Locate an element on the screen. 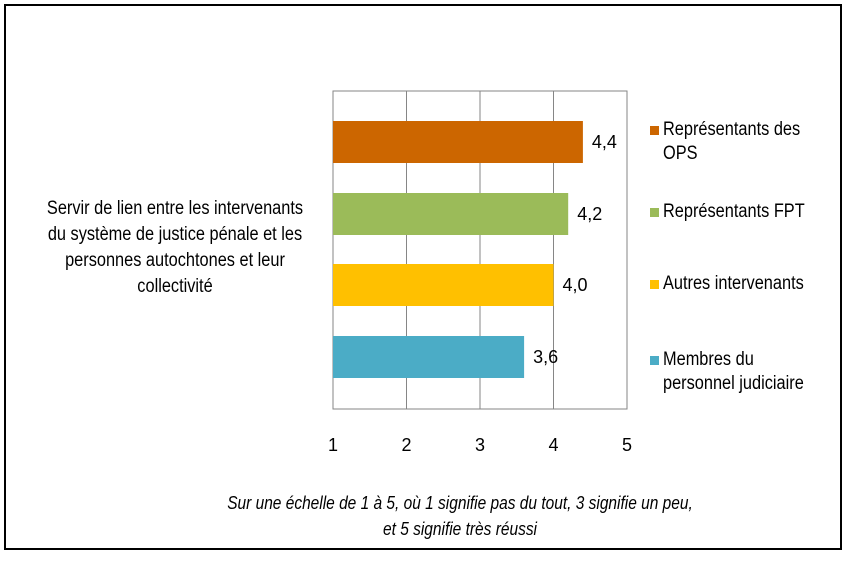  value-label: 4,2 is located at coordinates (589, 214).